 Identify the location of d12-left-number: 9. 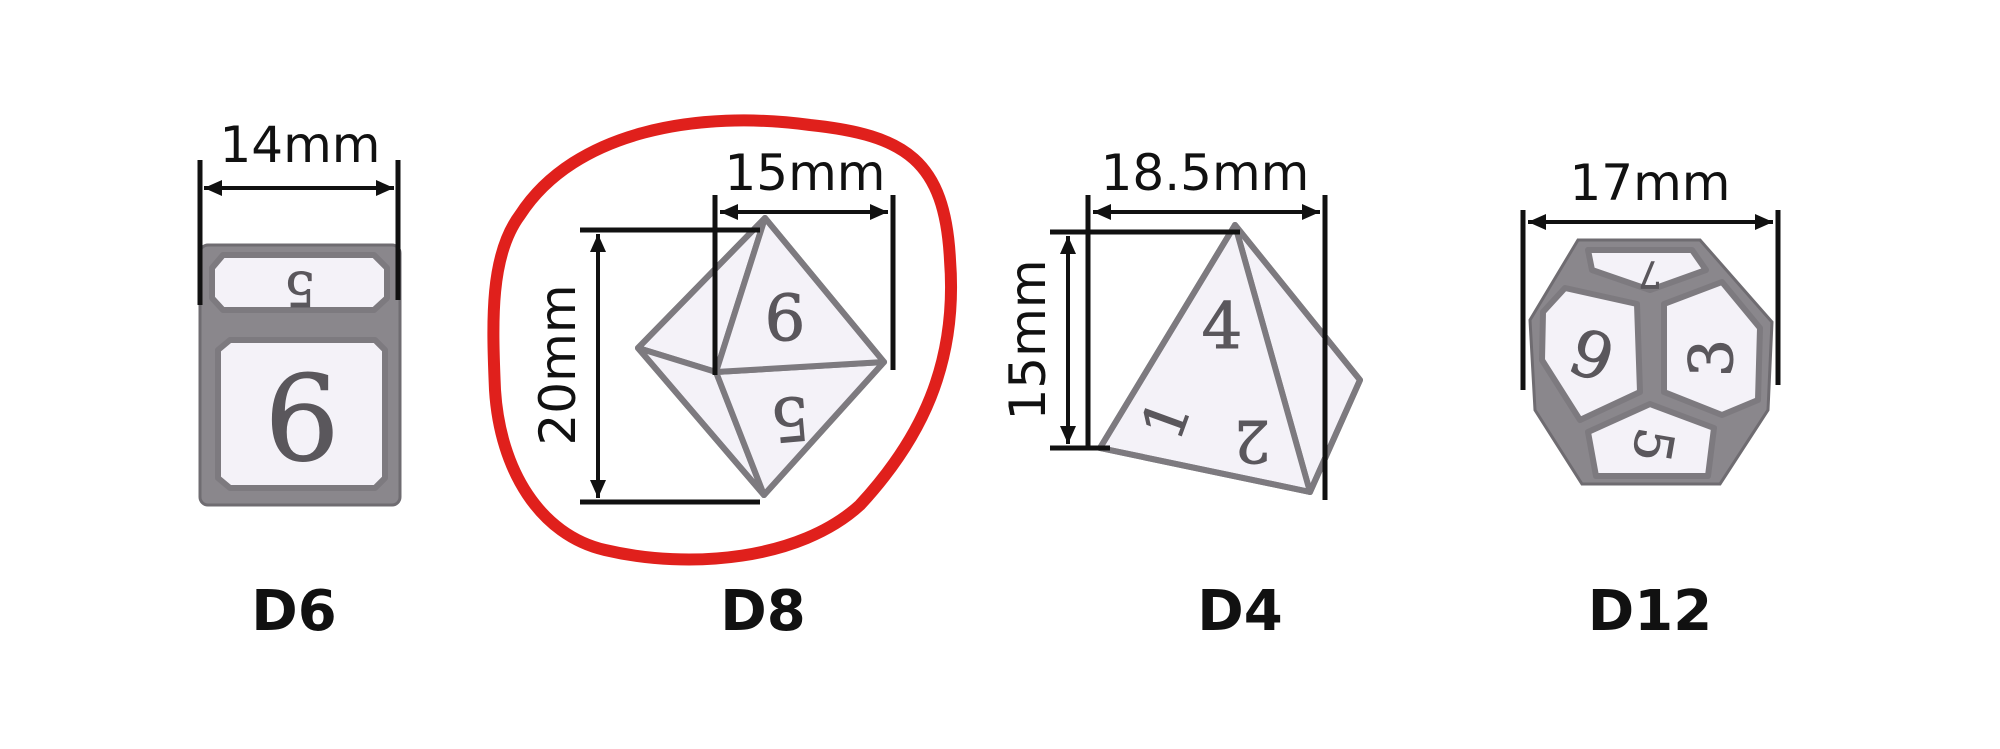
(1592, 356).